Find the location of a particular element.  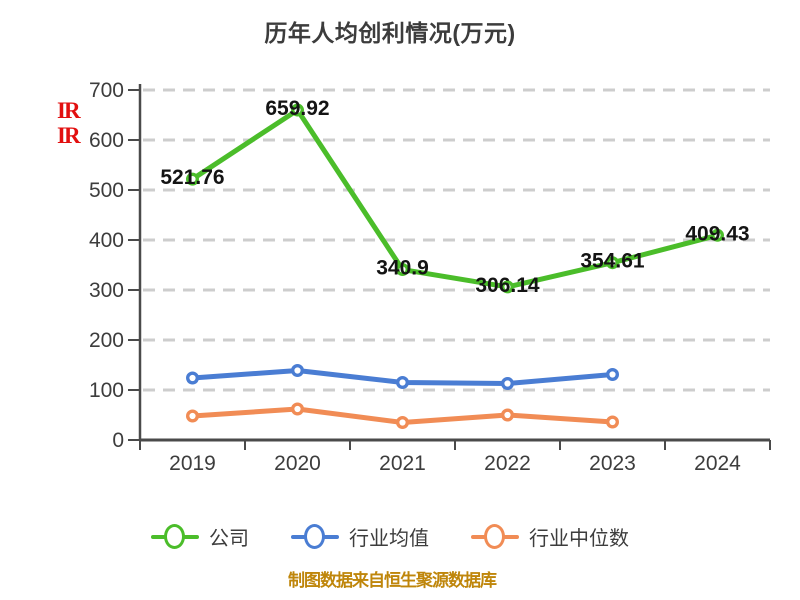

x-axis-label-2024: 2024 is located at coordinates (717, 463).